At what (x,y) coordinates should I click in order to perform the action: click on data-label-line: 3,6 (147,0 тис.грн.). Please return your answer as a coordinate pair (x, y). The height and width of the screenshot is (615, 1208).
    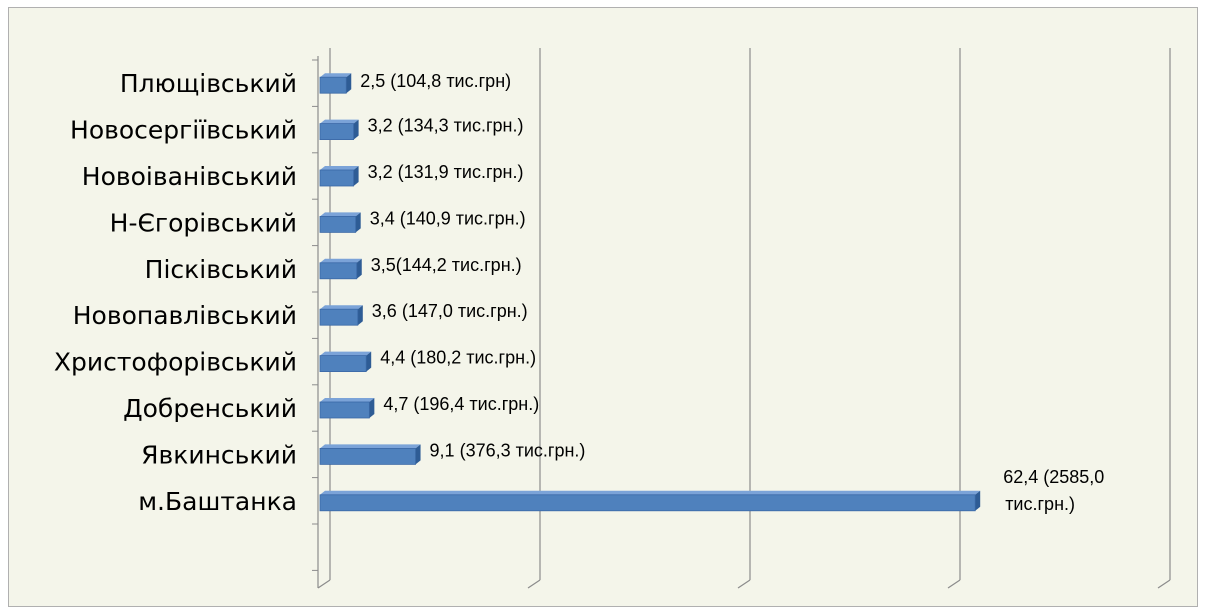
    Looking at the image, I should click on (450, 311).